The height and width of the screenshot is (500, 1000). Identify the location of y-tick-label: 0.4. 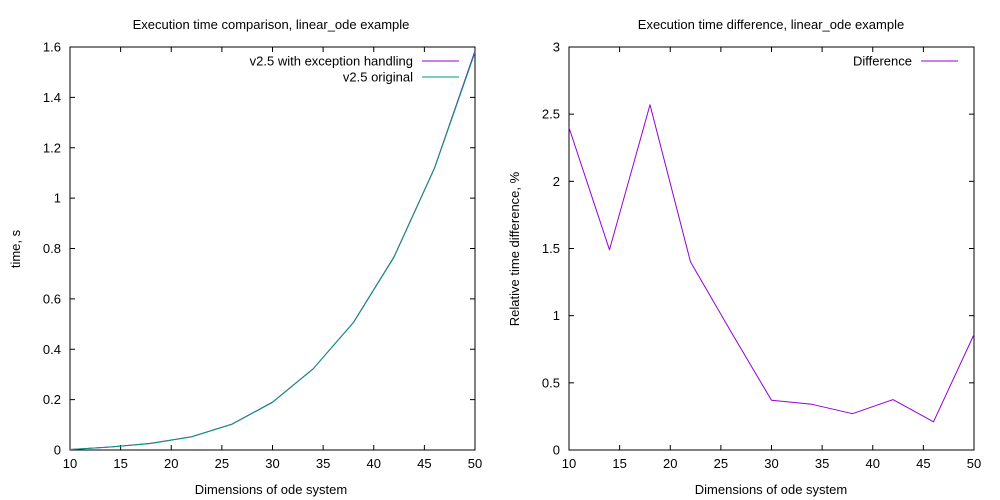
(52, 349).